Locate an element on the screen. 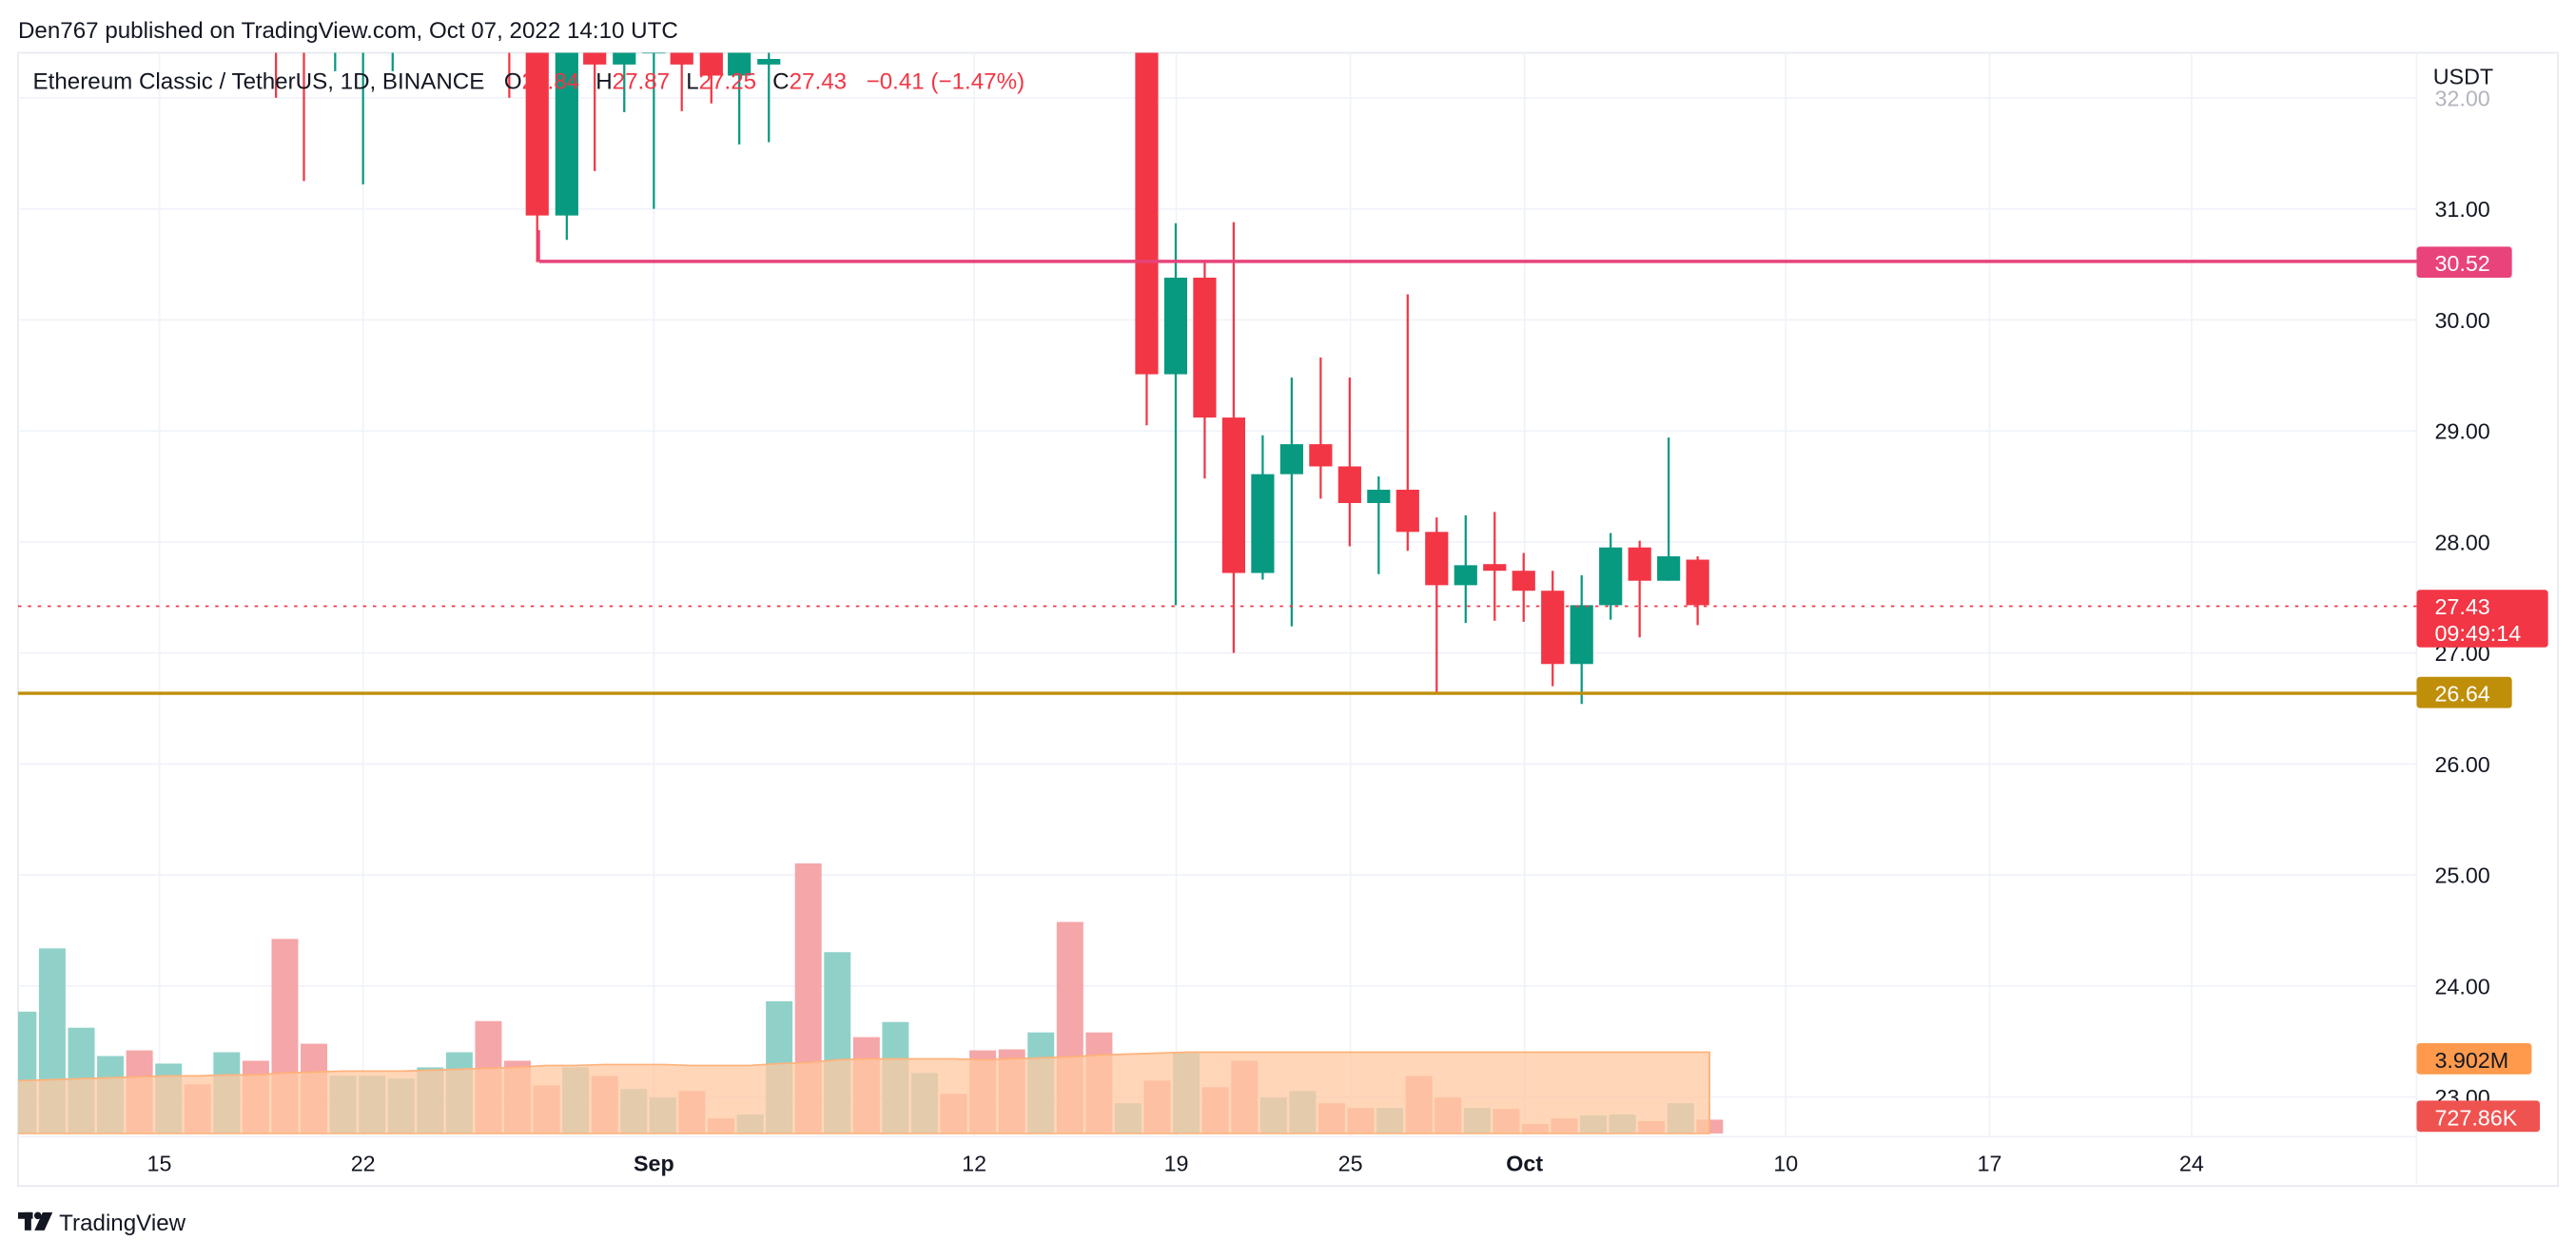  price-tick: 31.00 is located at coordinates (2461, 210).